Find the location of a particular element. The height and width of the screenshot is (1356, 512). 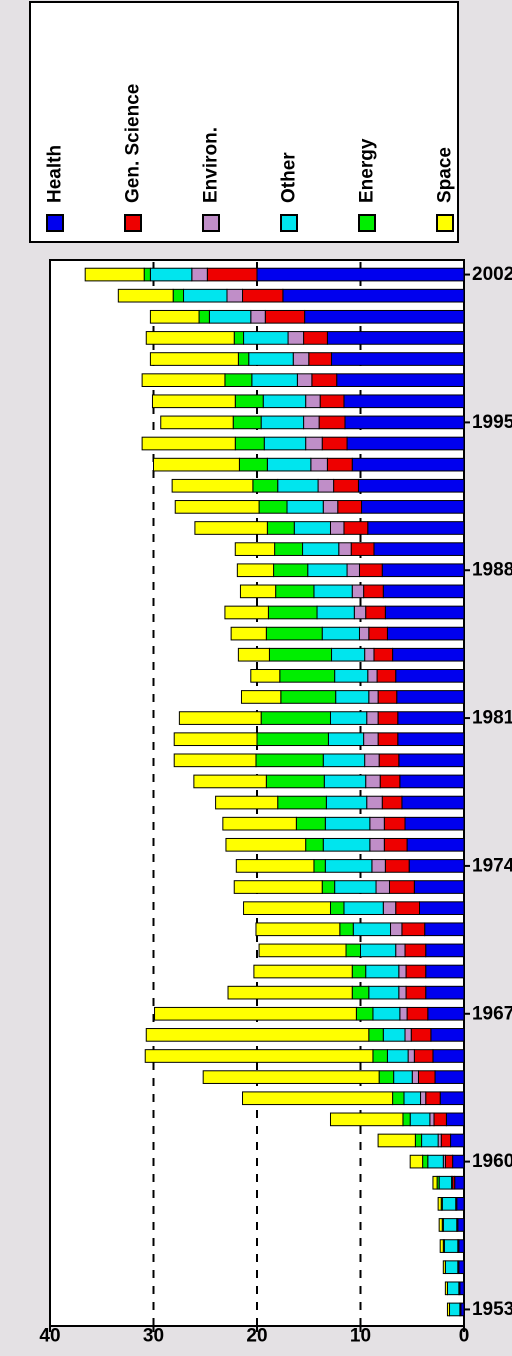

legend-label-gen-science: Gen. Science is located at coordinates (133, 143).